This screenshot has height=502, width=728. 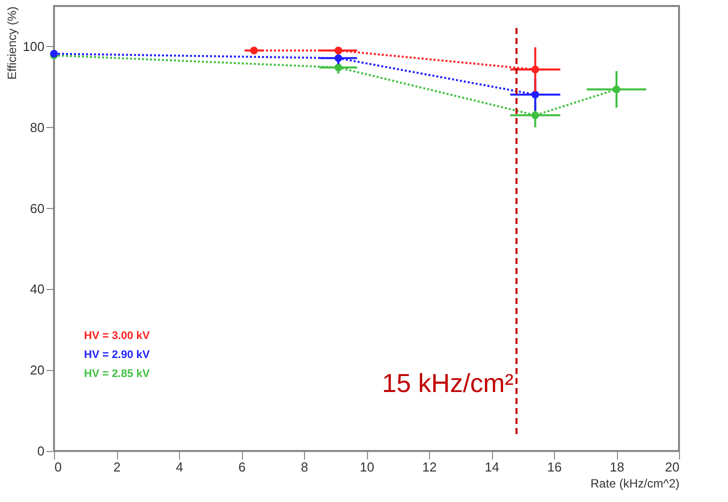 What do you see at coordinates (37, 370) in the screenshot?
I see `y-tick-label: 20` at bounding box center [37, 370].